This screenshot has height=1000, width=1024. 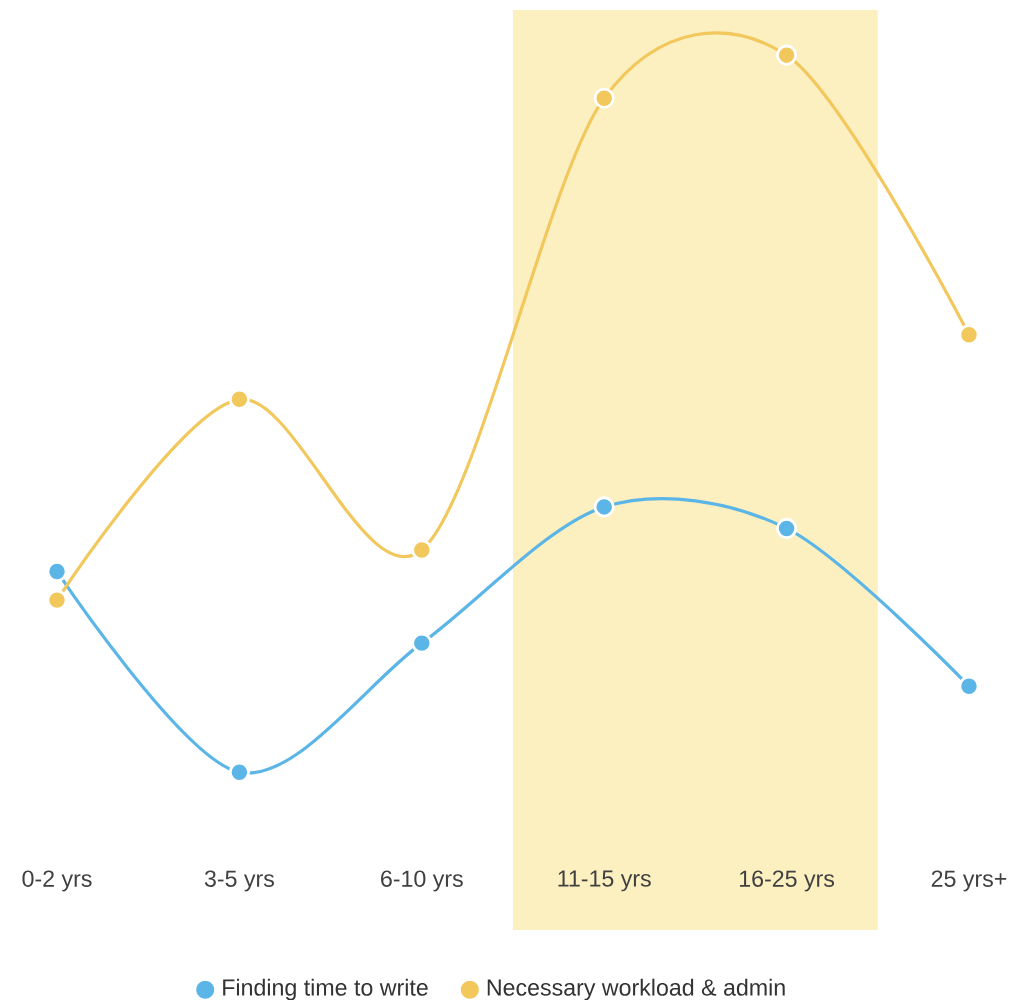 I want to click on x-tick-label: 25 yrs+, so click(x=969, y=881).